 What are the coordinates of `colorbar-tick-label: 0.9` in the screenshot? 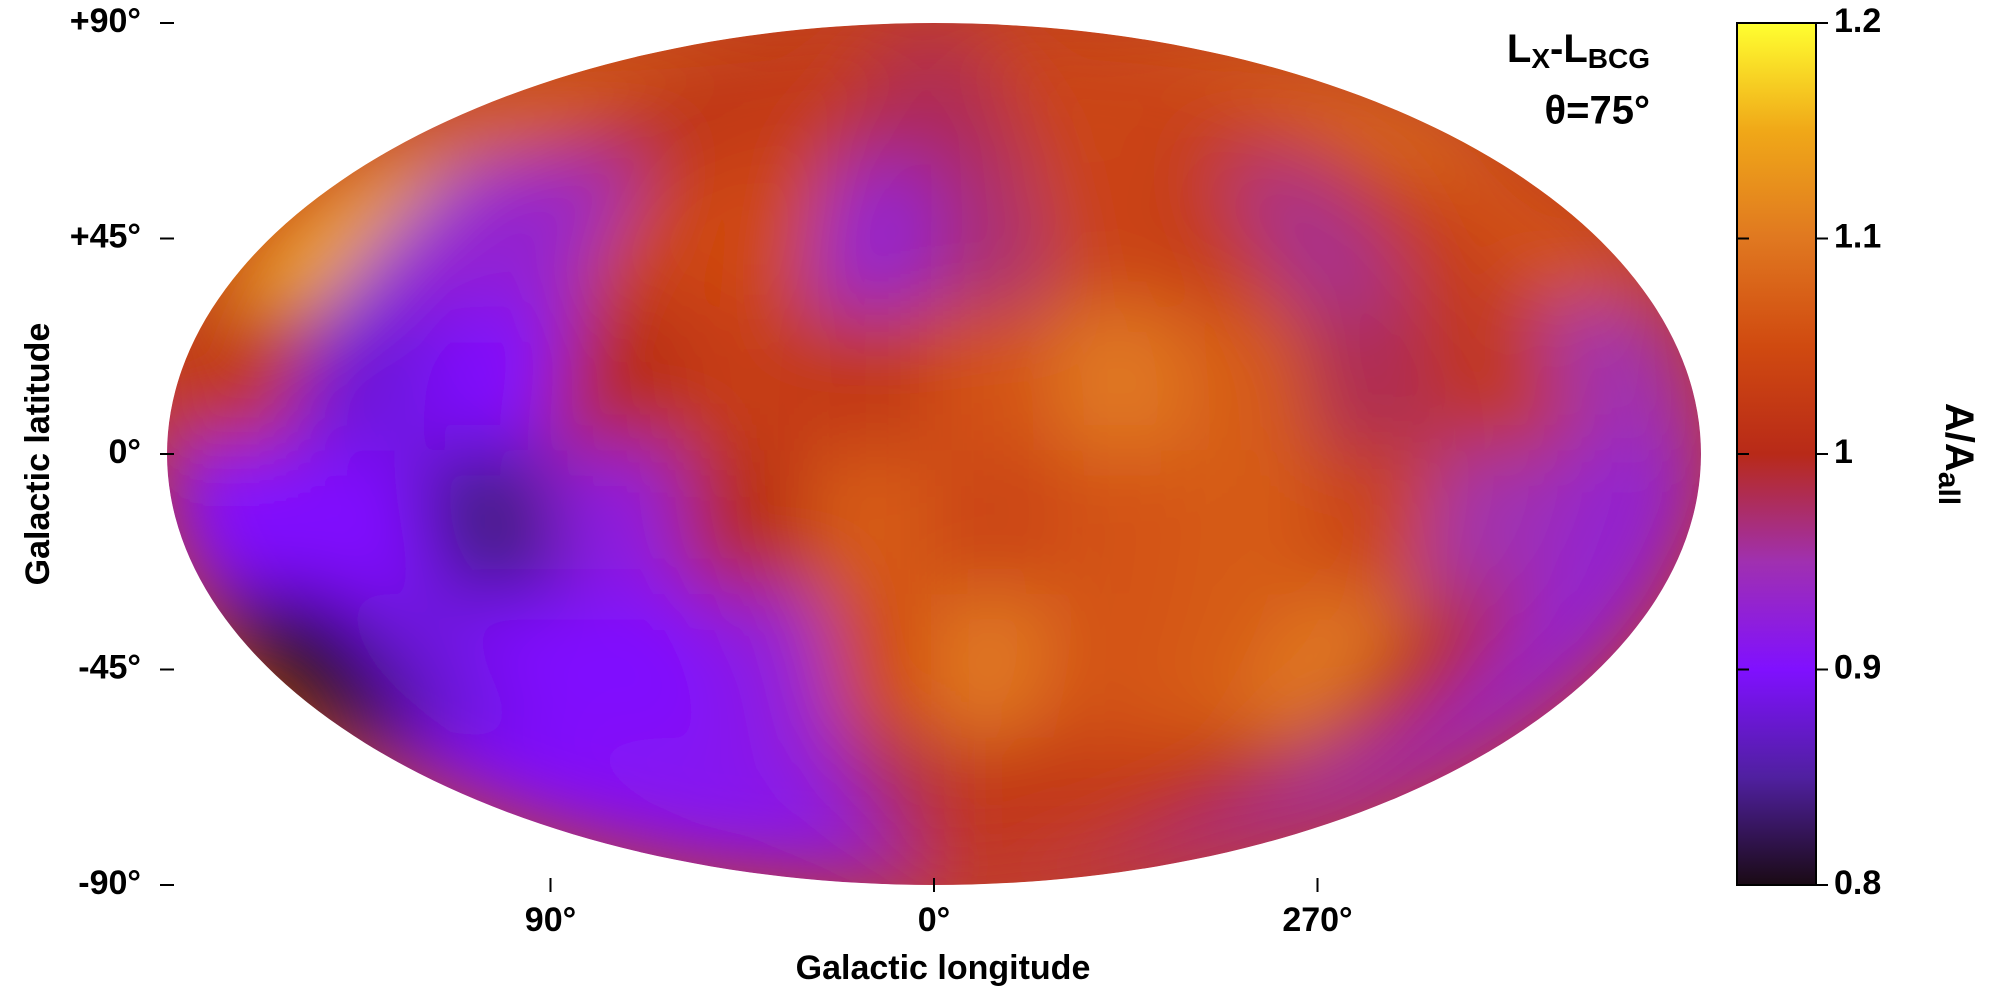 It's located at (1857, 667).